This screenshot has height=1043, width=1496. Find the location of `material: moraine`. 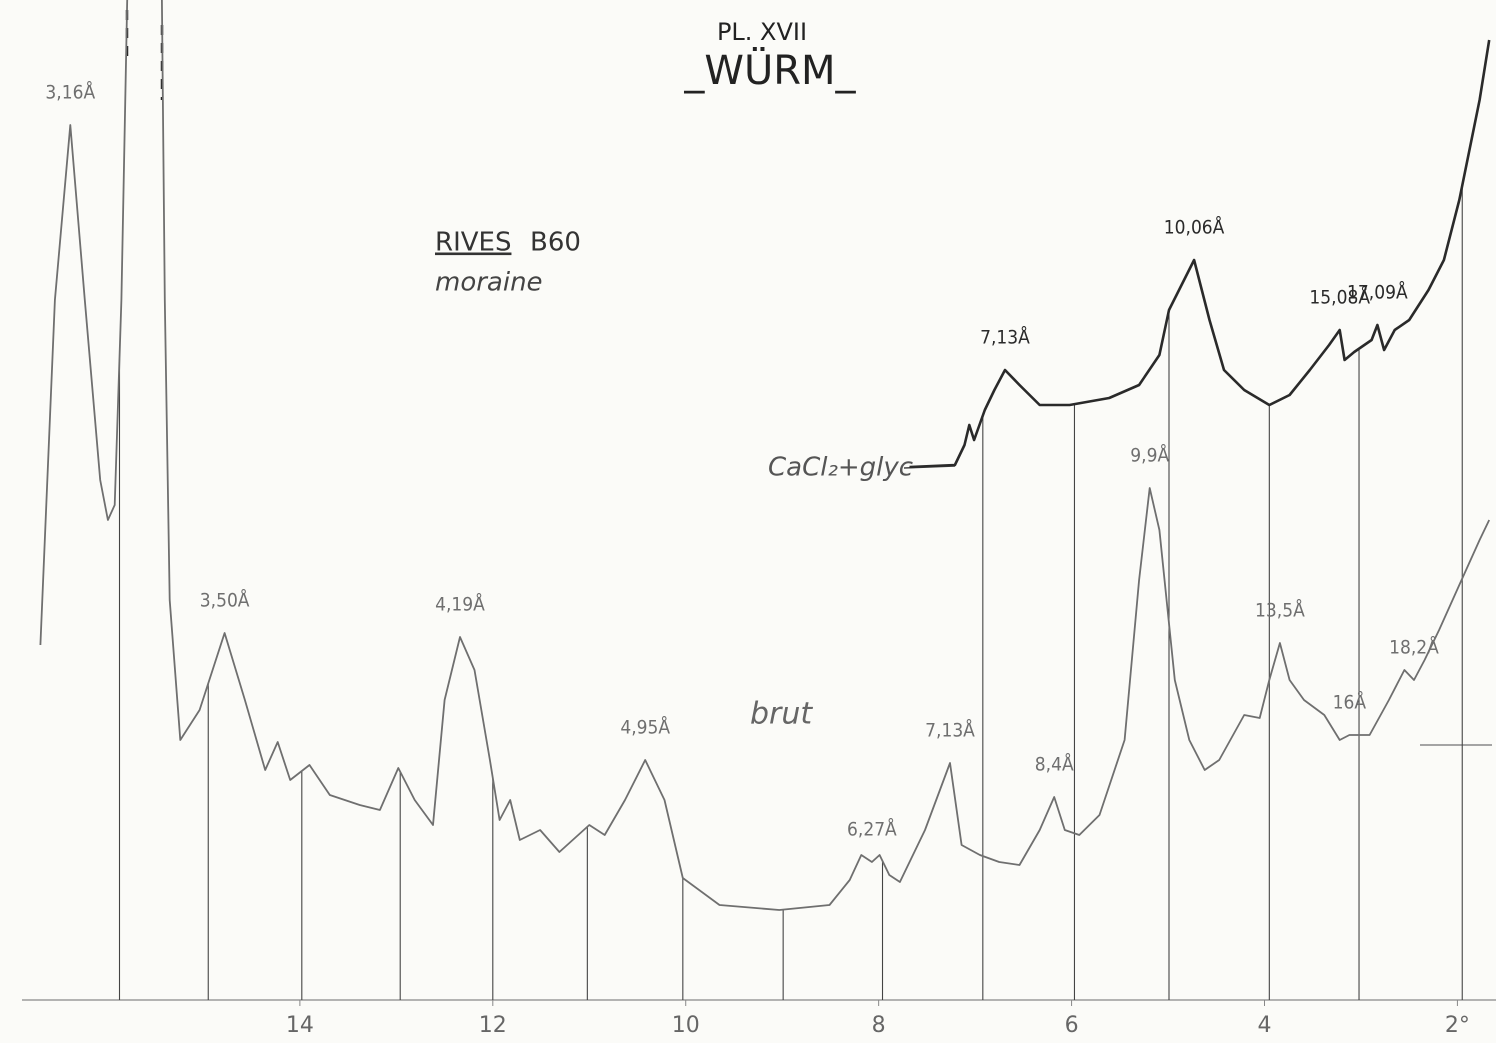

material: moraine is located at coordinates (489, 283).